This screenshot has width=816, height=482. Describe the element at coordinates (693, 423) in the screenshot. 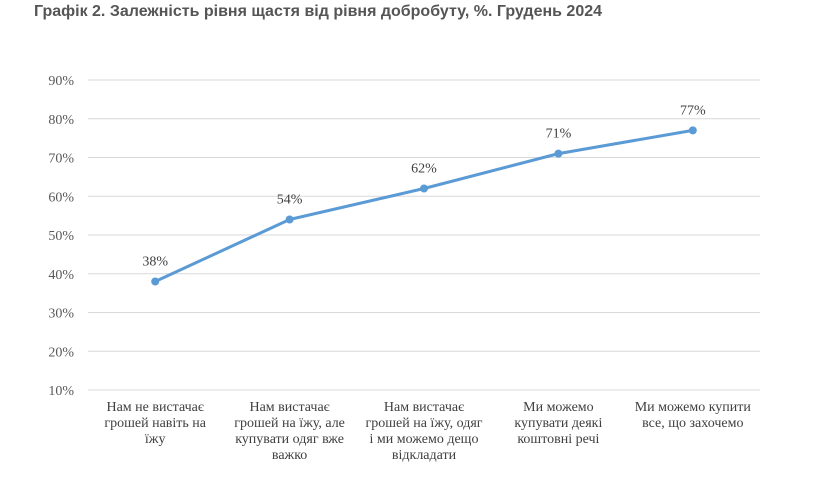

I see `x-category-line: все, що захочемо` at that location.